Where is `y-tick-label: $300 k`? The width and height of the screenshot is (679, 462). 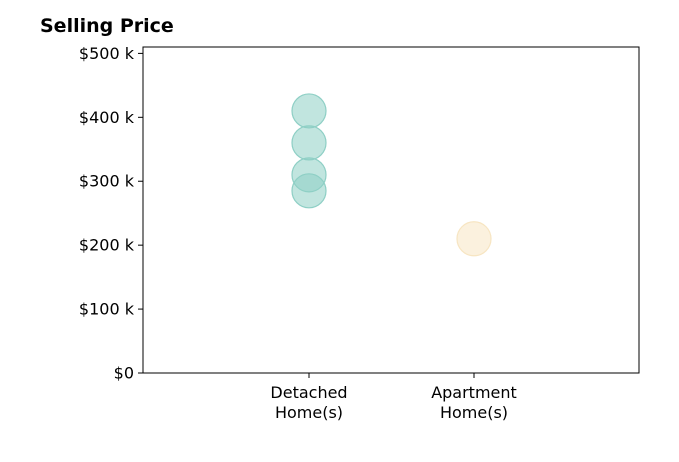
y-tick-label: $300 k is located at coordinates (107, 181).